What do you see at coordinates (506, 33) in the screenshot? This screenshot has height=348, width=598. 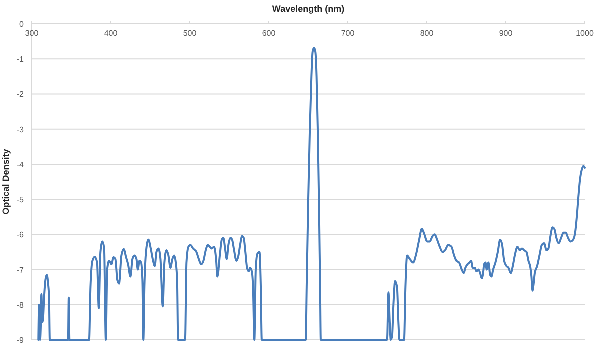 I see `x-tick-label: 900` at bounding box center [506, 33].